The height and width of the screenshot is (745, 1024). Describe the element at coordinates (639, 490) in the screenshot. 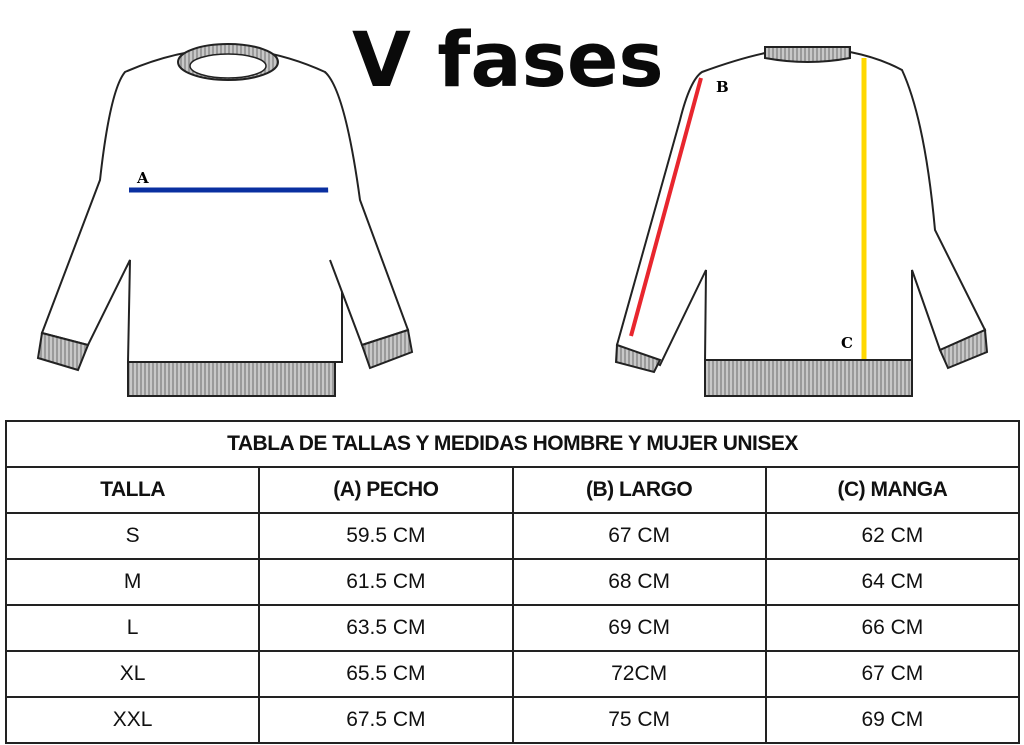

I see `header-largo: (B) LARGO` at that location.